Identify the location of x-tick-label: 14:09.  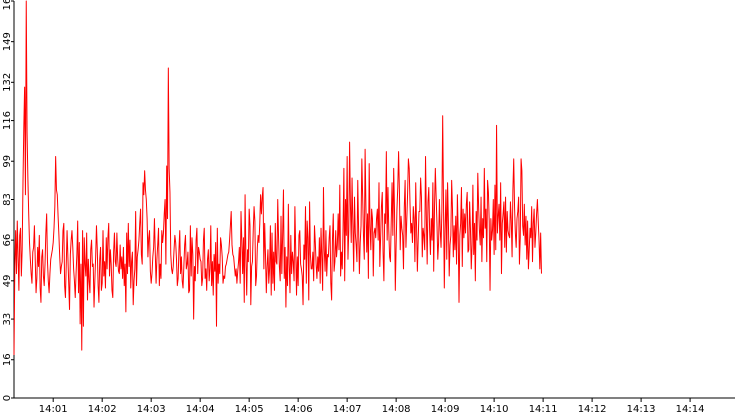
(445, 409).